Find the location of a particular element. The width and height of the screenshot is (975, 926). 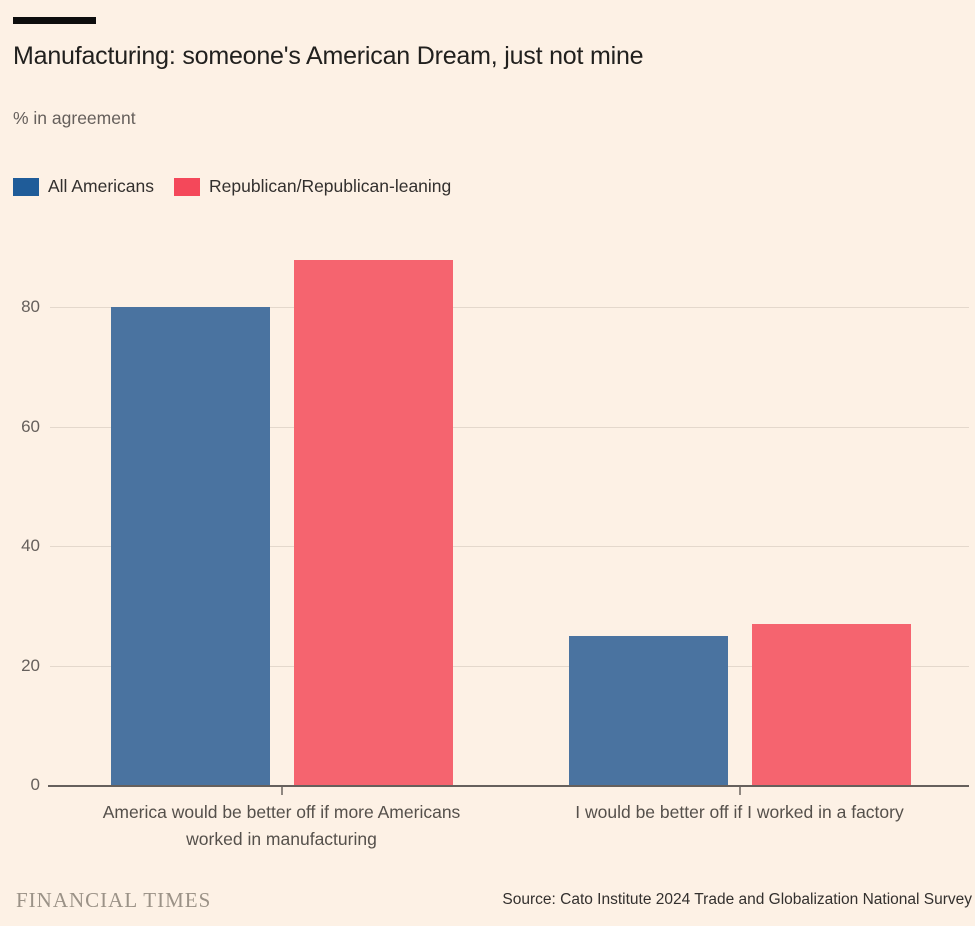

x-tick-group1 is located at coordinates (281, 791).